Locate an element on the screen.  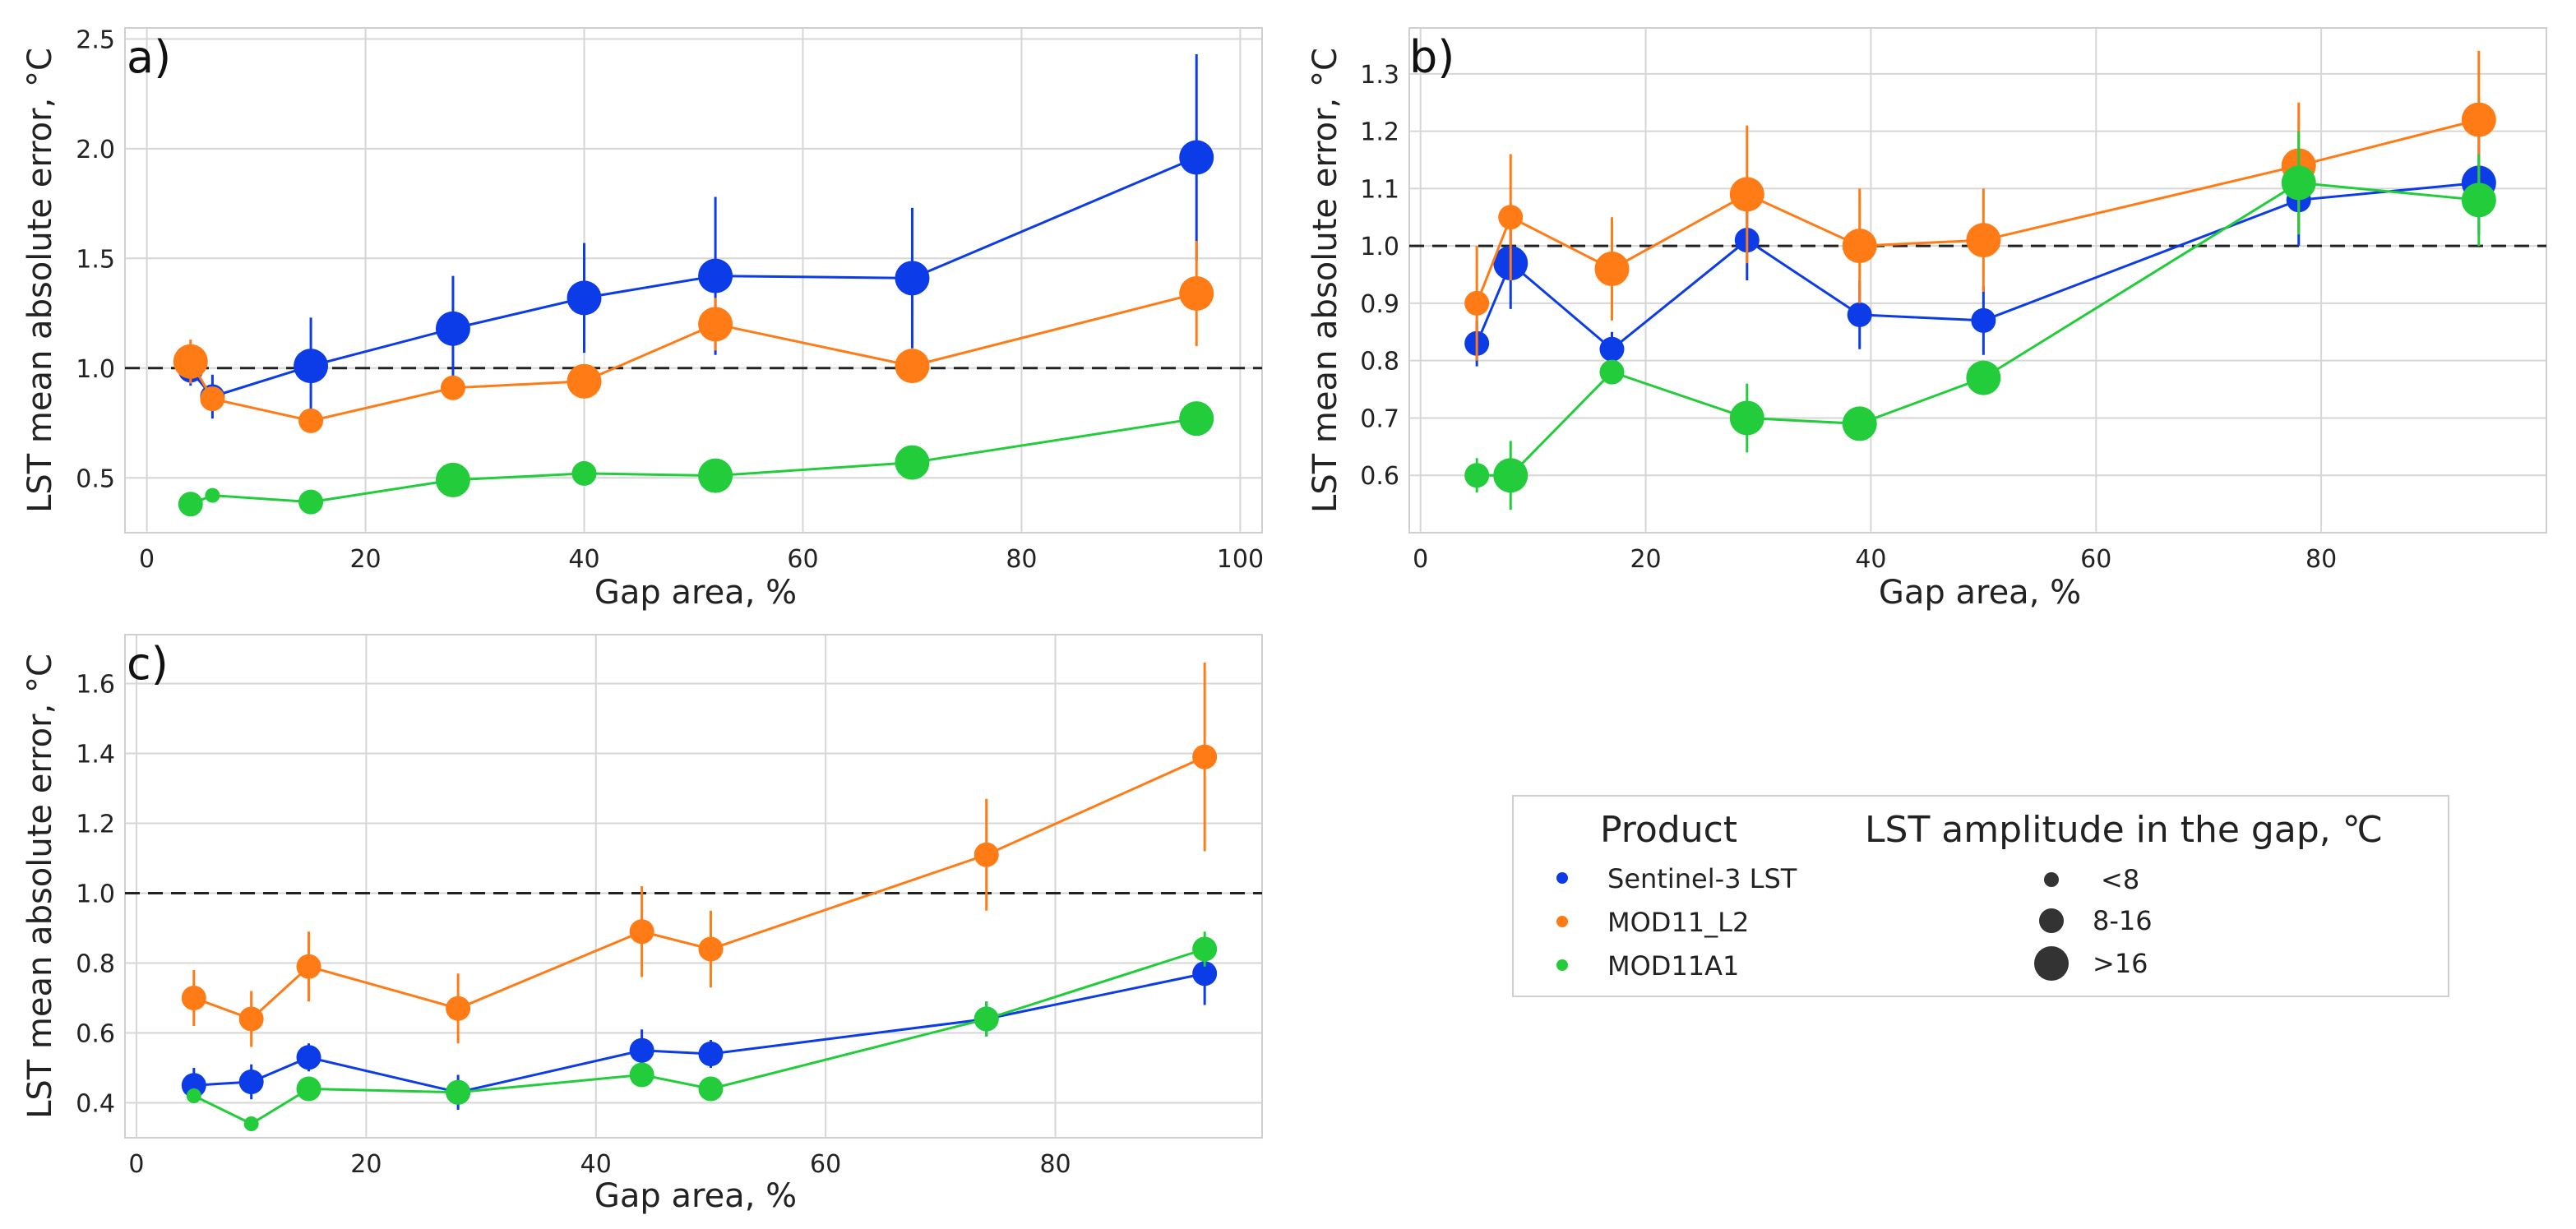
panel-b-mod11a1-series is located at coordinates (1980, 321).